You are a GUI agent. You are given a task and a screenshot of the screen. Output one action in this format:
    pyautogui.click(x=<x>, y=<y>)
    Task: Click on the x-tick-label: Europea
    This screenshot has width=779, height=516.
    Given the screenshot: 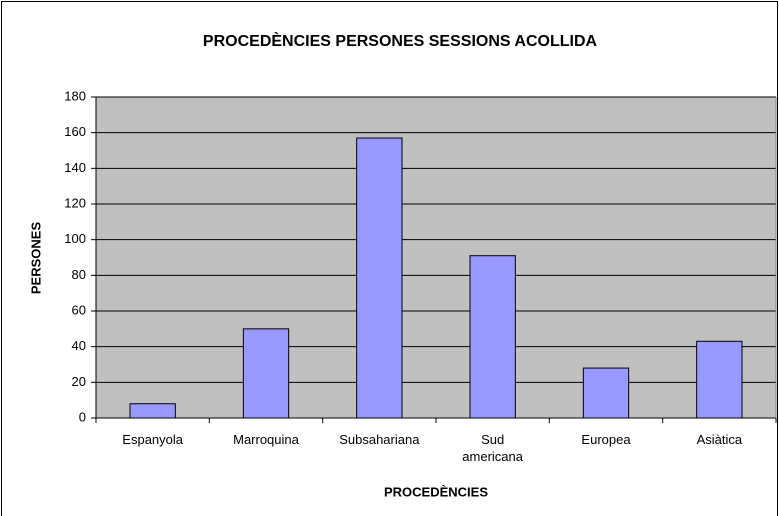 What is the action you would take?
    pyautogui.click(x=606, y=439)
    